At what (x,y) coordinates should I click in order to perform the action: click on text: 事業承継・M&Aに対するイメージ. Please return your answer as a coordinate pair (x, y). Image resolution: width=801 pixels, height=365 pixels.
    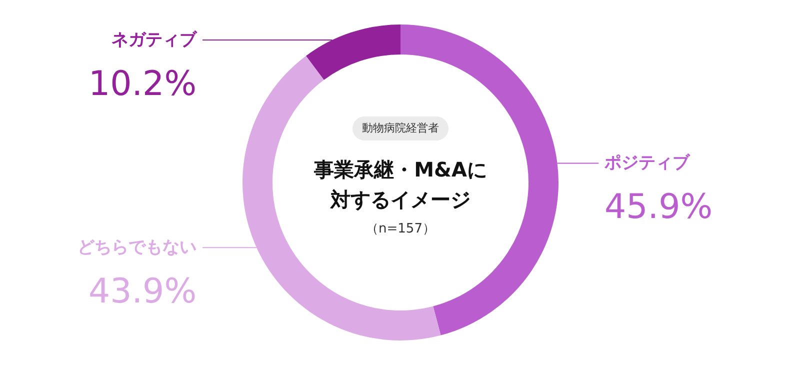
    Looking at the image, I should click on (400, 185).